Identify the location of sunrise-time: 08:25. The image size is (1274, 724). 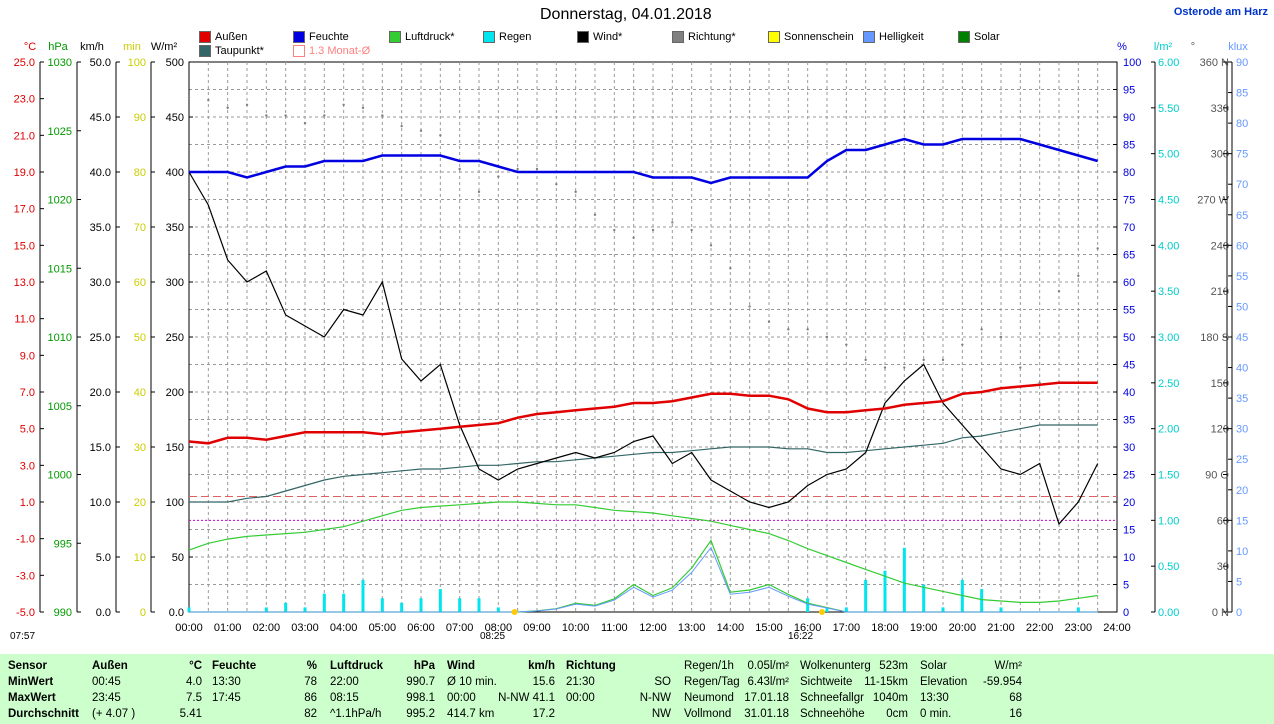
(493, 636).